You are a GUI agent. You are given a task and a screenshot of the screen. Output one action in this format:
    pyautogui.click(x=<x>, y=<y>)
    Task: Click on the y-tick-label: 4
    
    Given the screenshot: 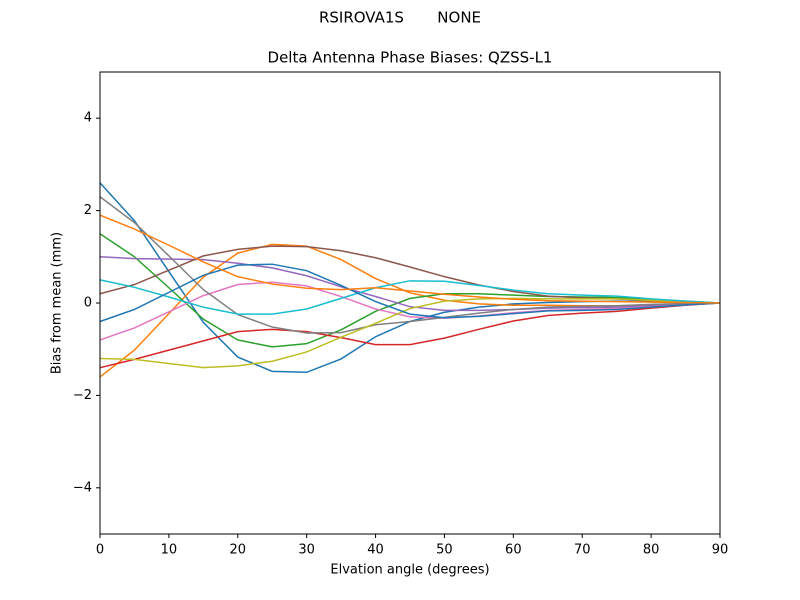 What is the action you would take?
    pyautogui.click(x=88, y=118)
    